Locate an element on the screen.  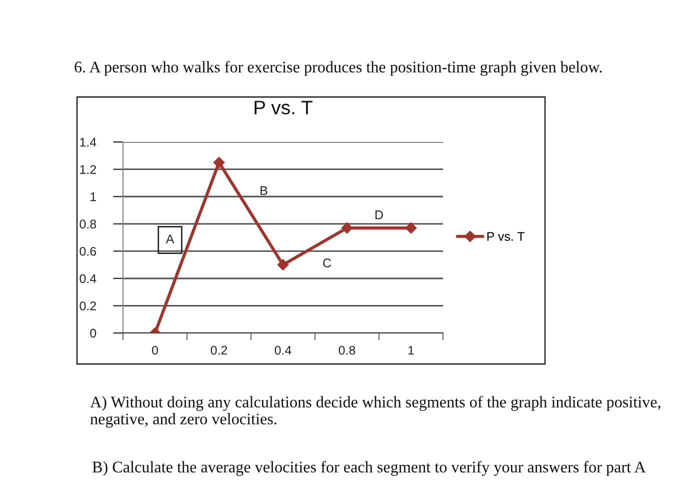
x-tick-label: 0.8 is located at coordinates (347, 350).